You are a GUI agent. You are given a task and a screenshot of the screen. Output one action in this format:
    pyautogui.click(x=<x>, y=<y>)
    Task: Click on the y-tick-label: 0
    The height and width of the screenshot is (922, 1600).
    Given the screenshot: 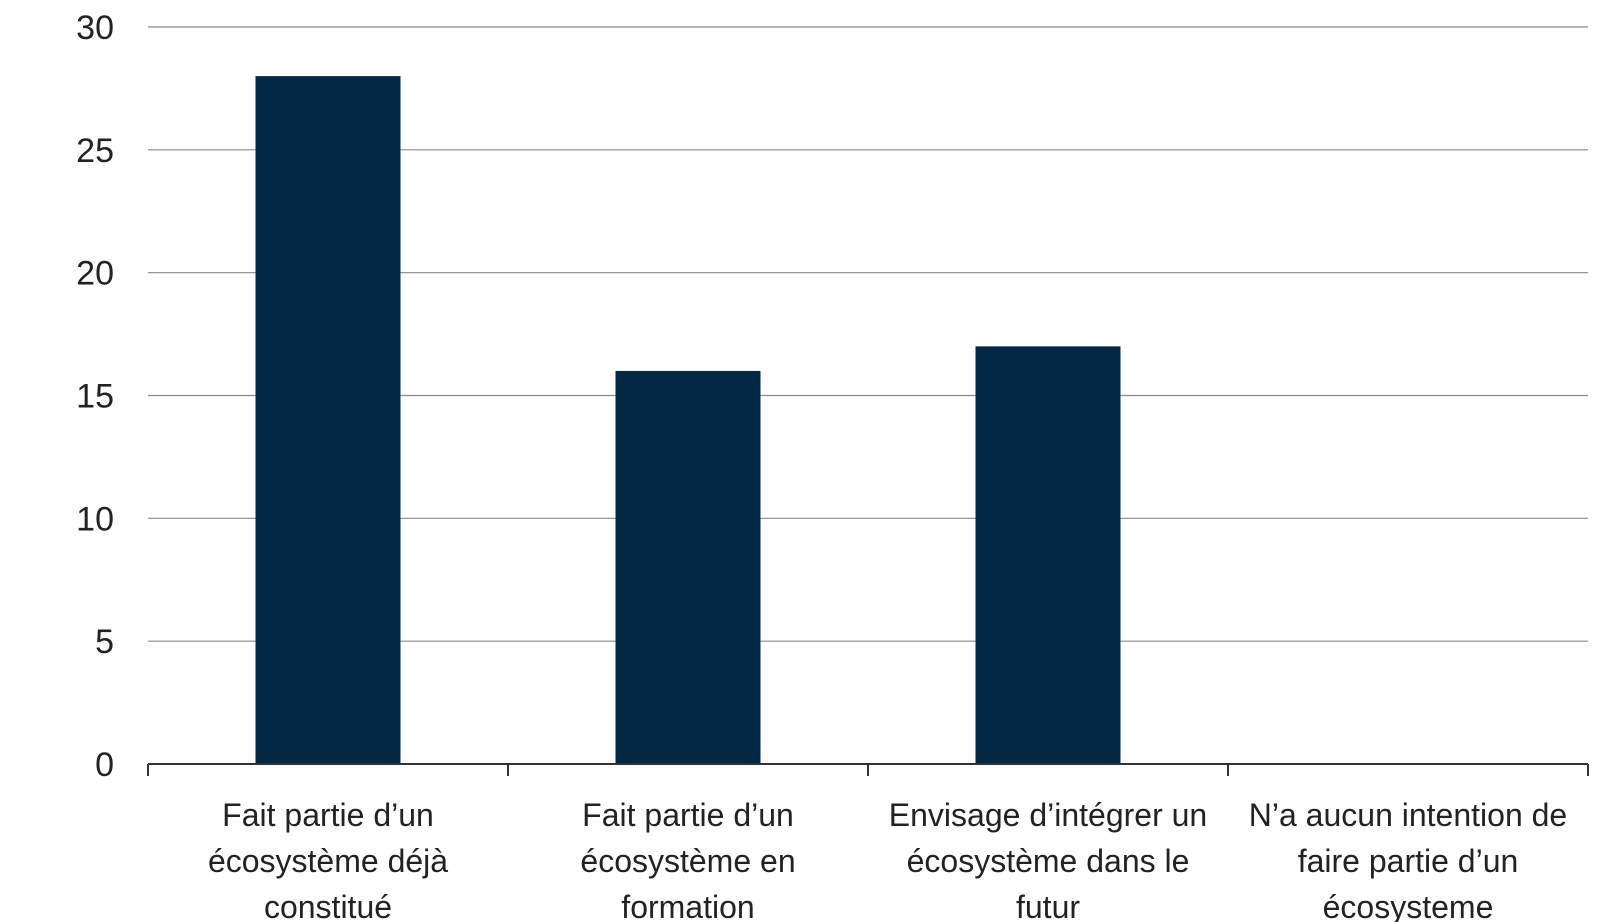 What is the action you would take?
    pyautogui.click(x=104, y=765)
    